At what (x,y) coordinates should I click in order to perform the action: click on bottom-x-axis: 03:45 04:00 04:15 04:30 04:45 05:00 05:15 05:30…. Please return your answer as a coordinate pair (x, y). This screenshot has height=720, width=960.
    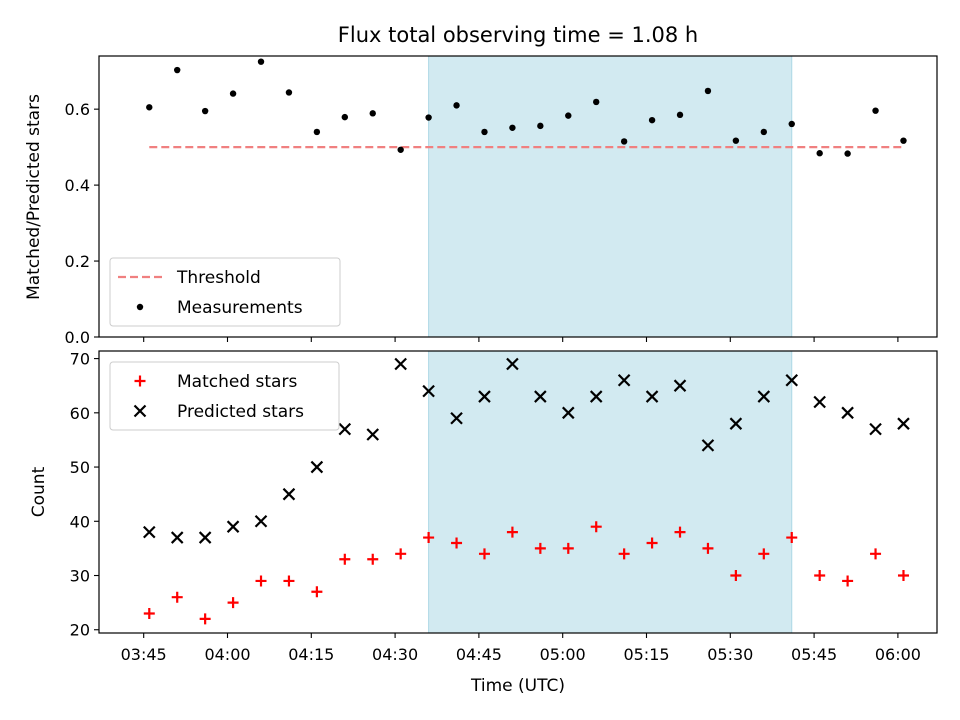
    Looking at the image, I should click on (521, 648).